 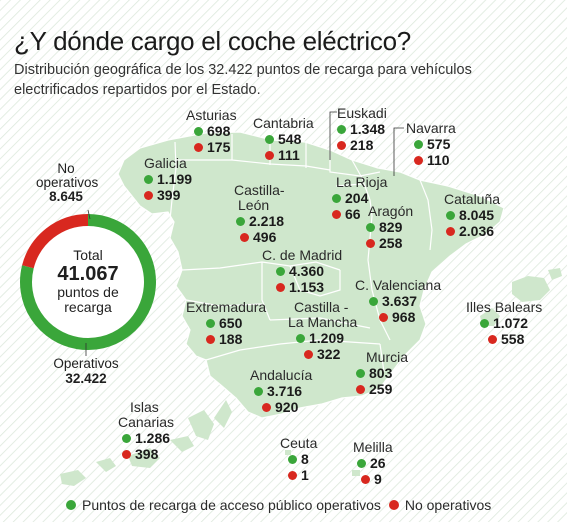 I want to click on operative-count: 548, so click(x=290, y=138).